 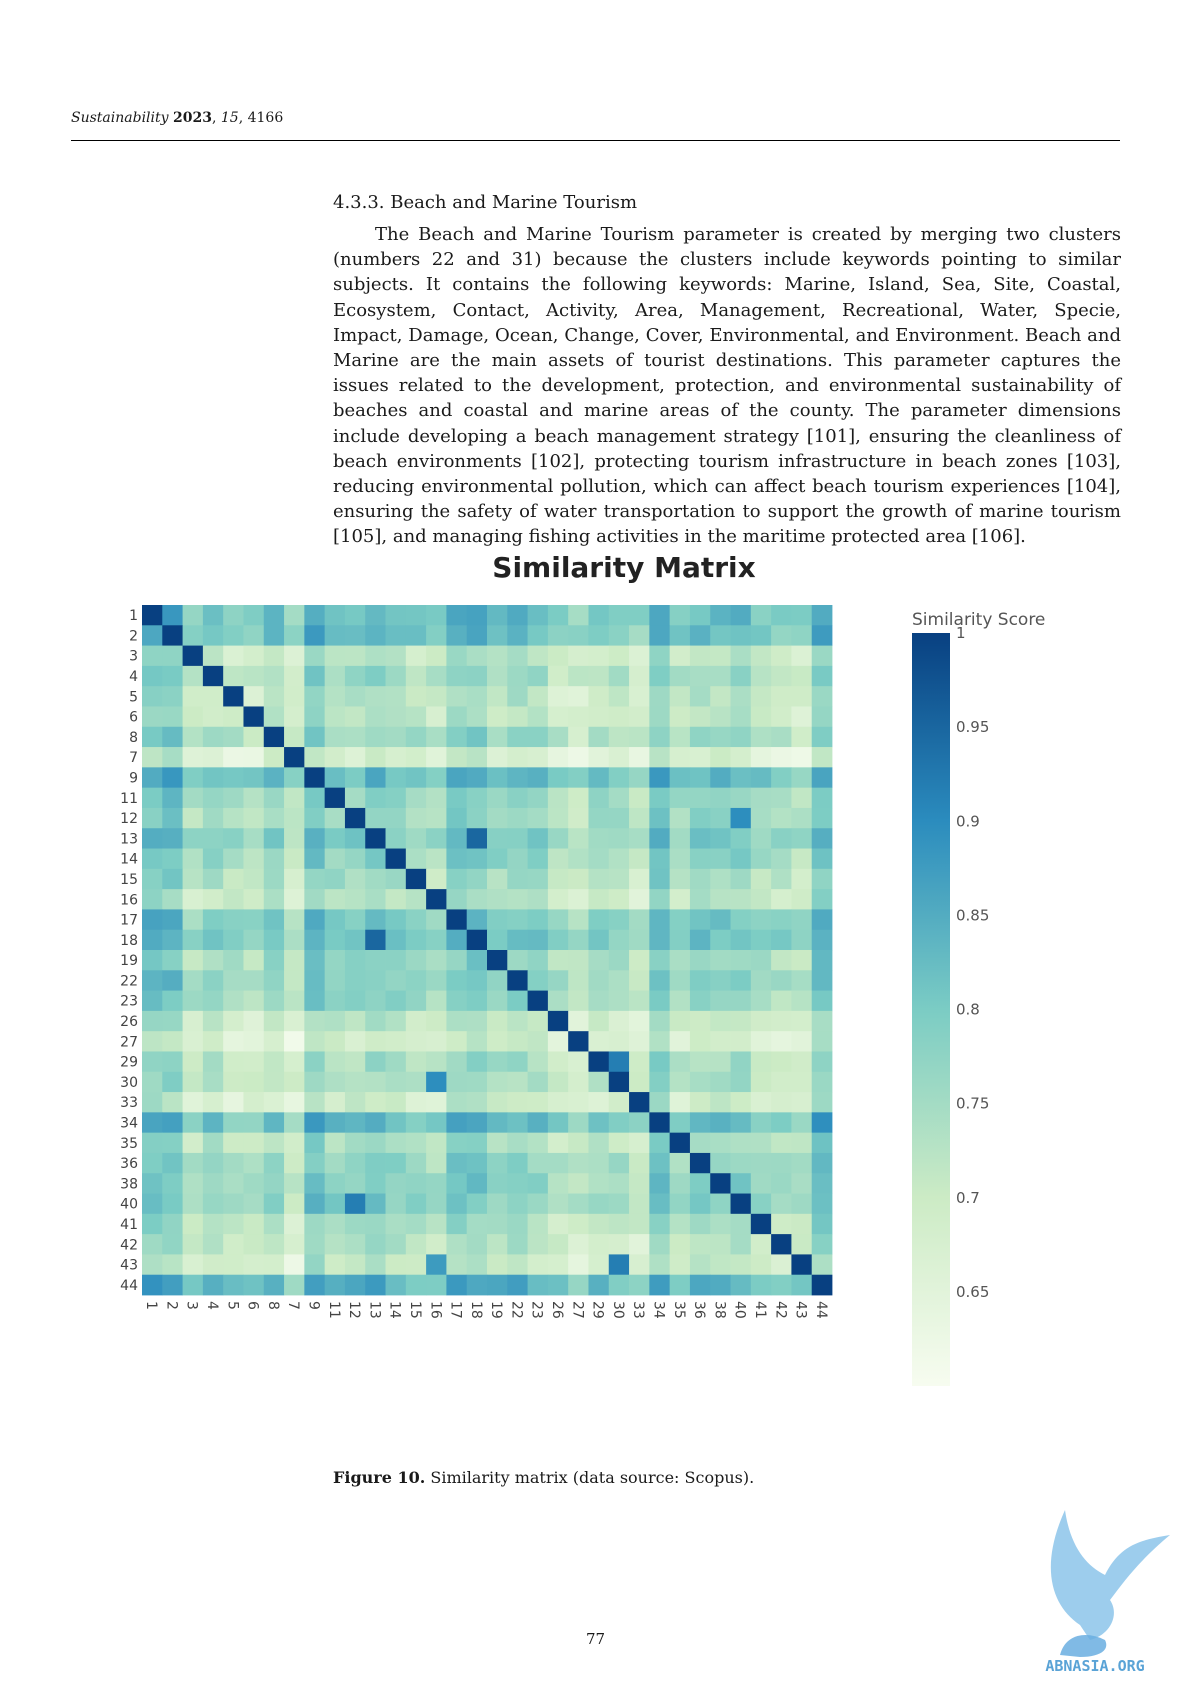 I want to click on x-tick-label: 11, so click(x=334, y=1310).